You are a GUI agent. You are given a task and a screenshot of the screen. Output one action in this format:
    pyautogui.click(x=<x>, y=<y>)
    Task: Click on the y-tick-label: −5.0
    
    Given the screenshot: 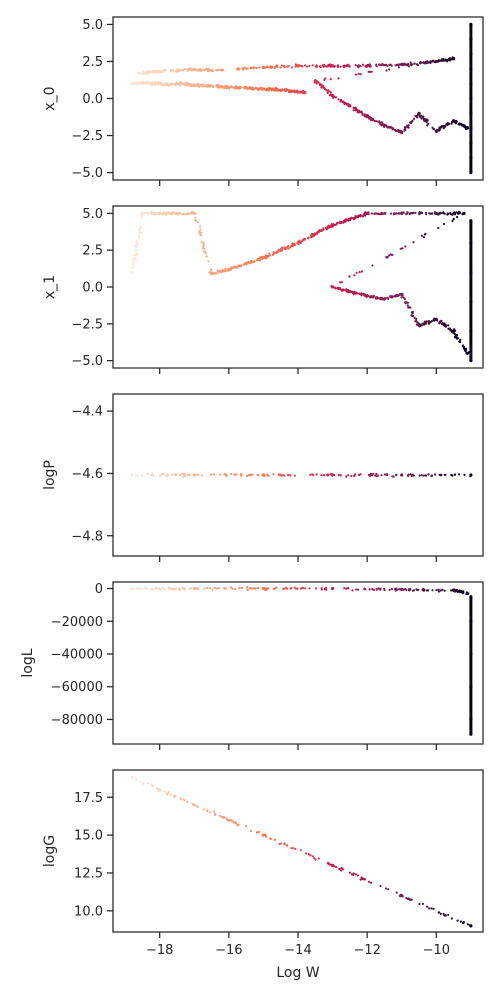 What is the action you would take?
    pyautogui.click(x=87, y=173)
    